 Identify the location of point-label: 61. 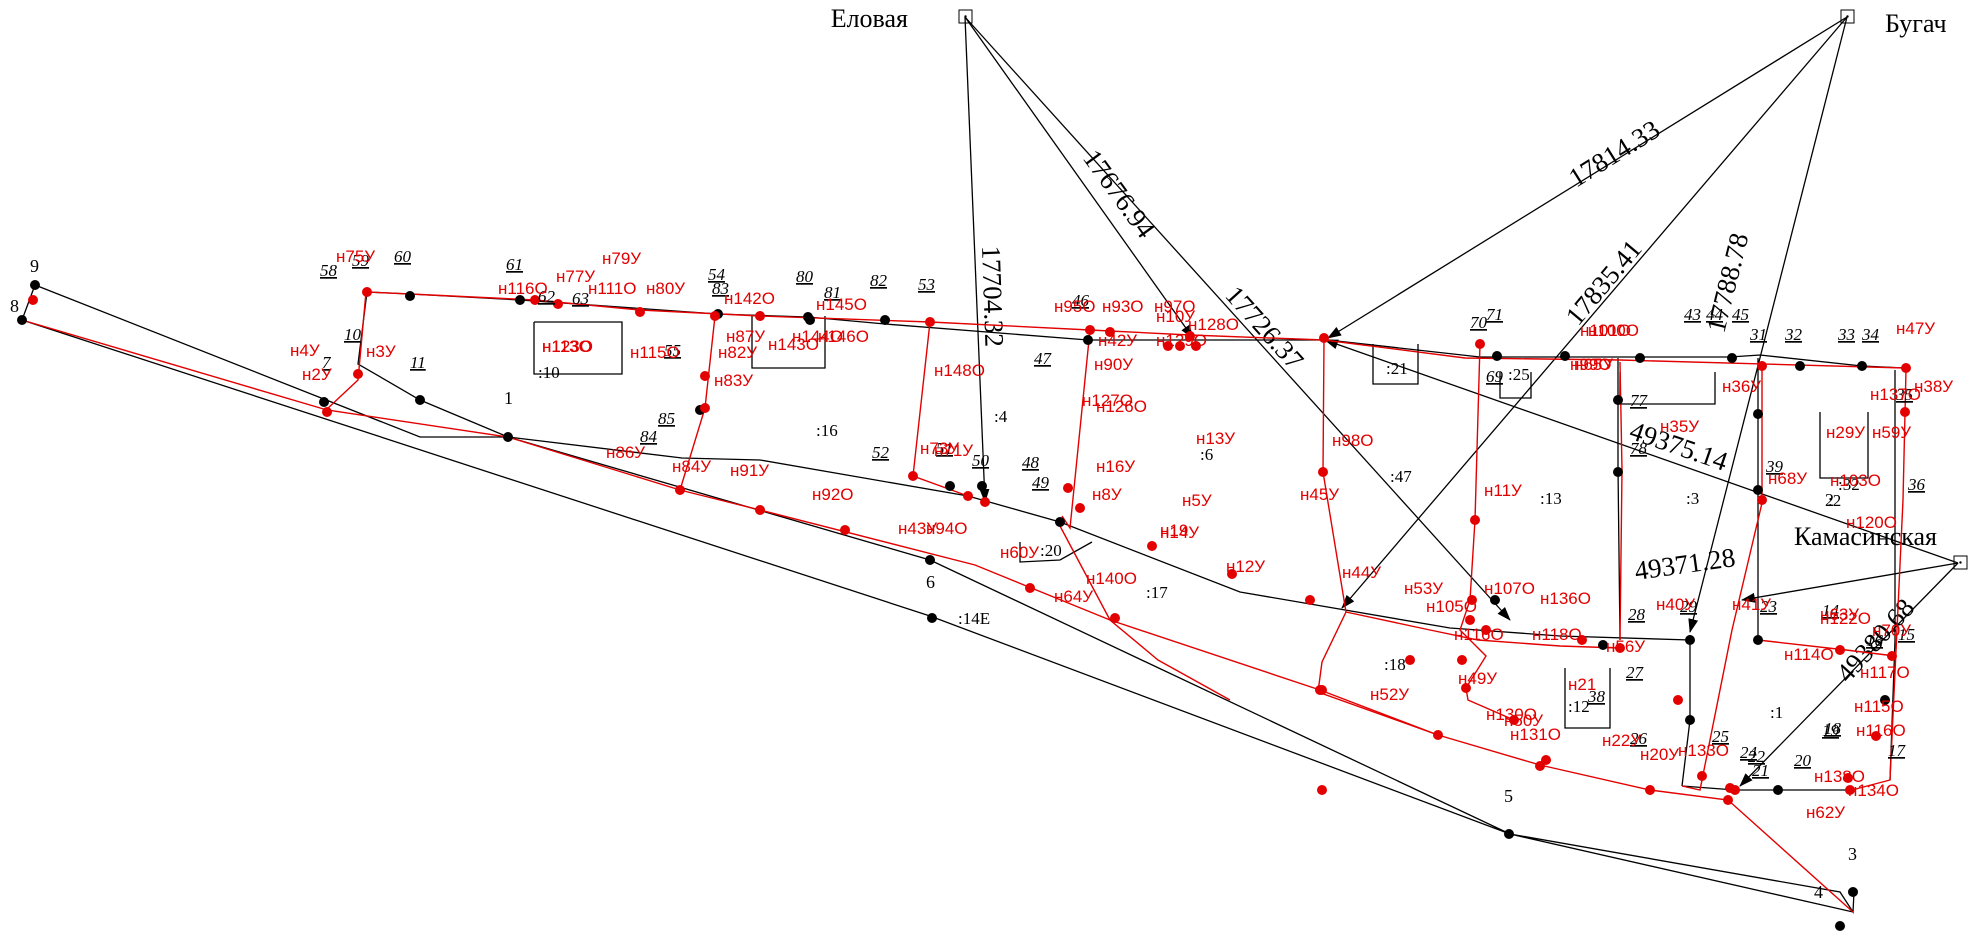
(514, 264).